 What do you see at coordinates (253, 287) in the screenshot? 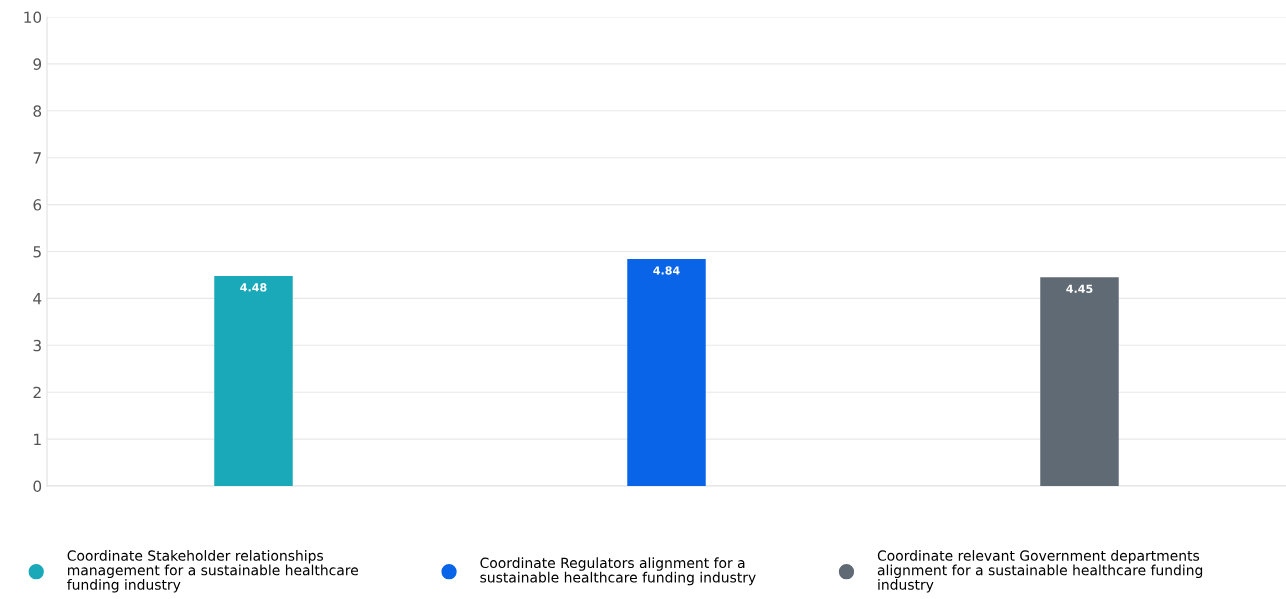
I see `data-label: 4.48` at bounding box center [253, 287].